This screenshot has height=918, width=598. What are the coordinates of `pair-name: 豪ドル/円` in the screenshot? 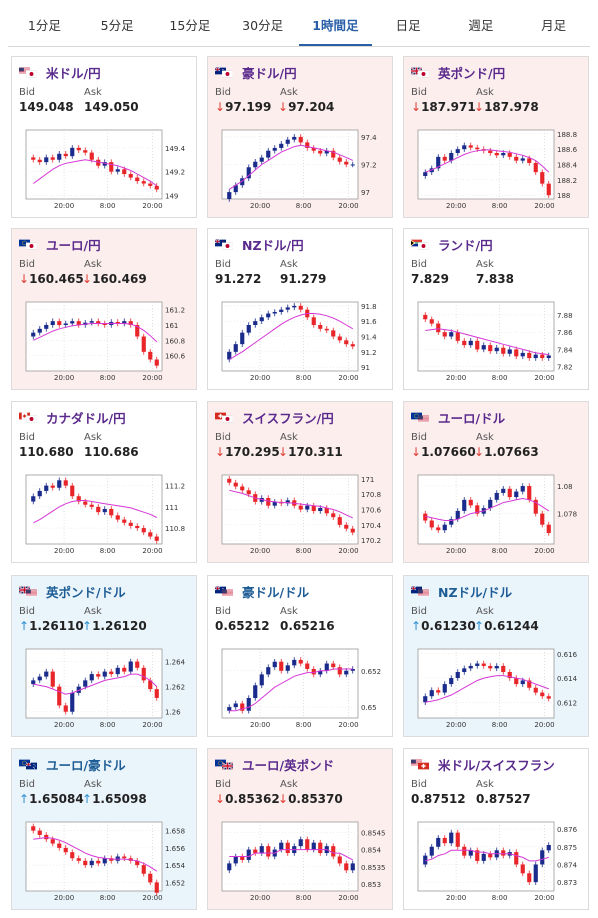 It's located at (269, 73).